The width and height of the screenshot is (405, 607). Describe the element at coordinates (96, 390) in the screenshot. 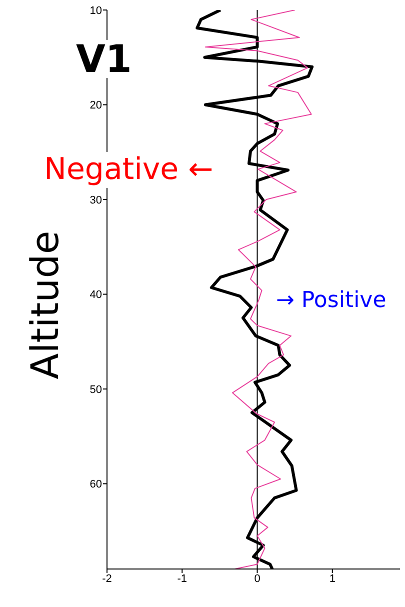

I see `y-tick-label: 50` at that location.